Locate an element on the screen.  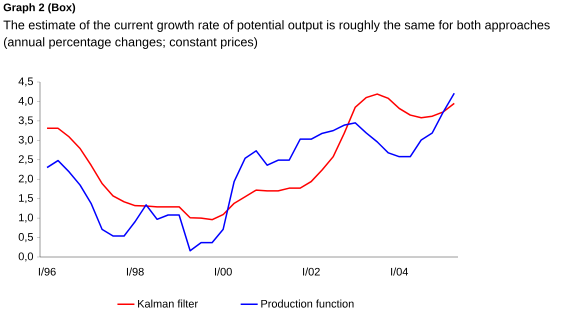
x-tick-label: I/96 is located at coordinates (47, 272).